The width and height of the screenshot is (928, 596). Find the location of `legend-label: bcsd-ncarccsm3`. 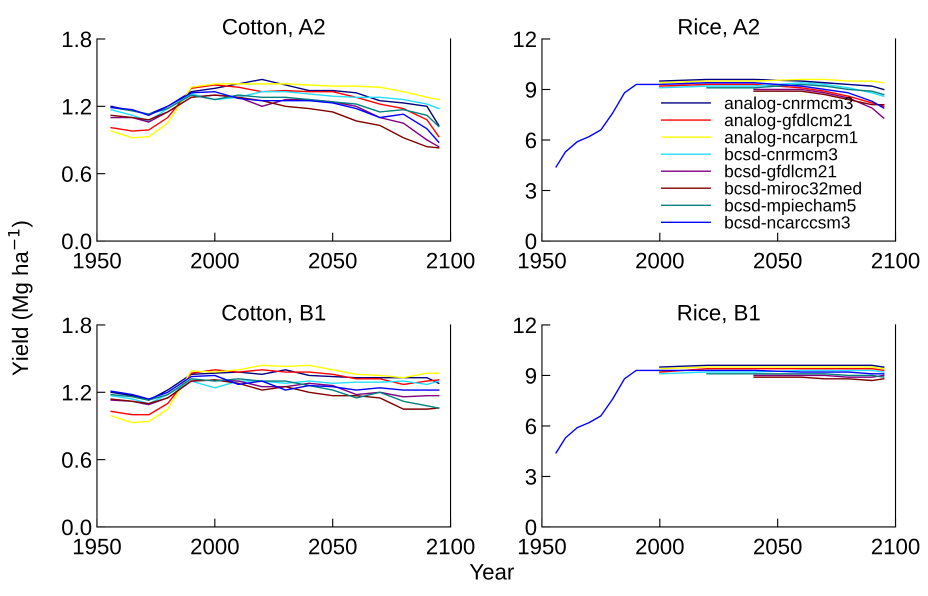

legend-label: bcsd-ncarccsm3 is located at coordinates (787, 222).